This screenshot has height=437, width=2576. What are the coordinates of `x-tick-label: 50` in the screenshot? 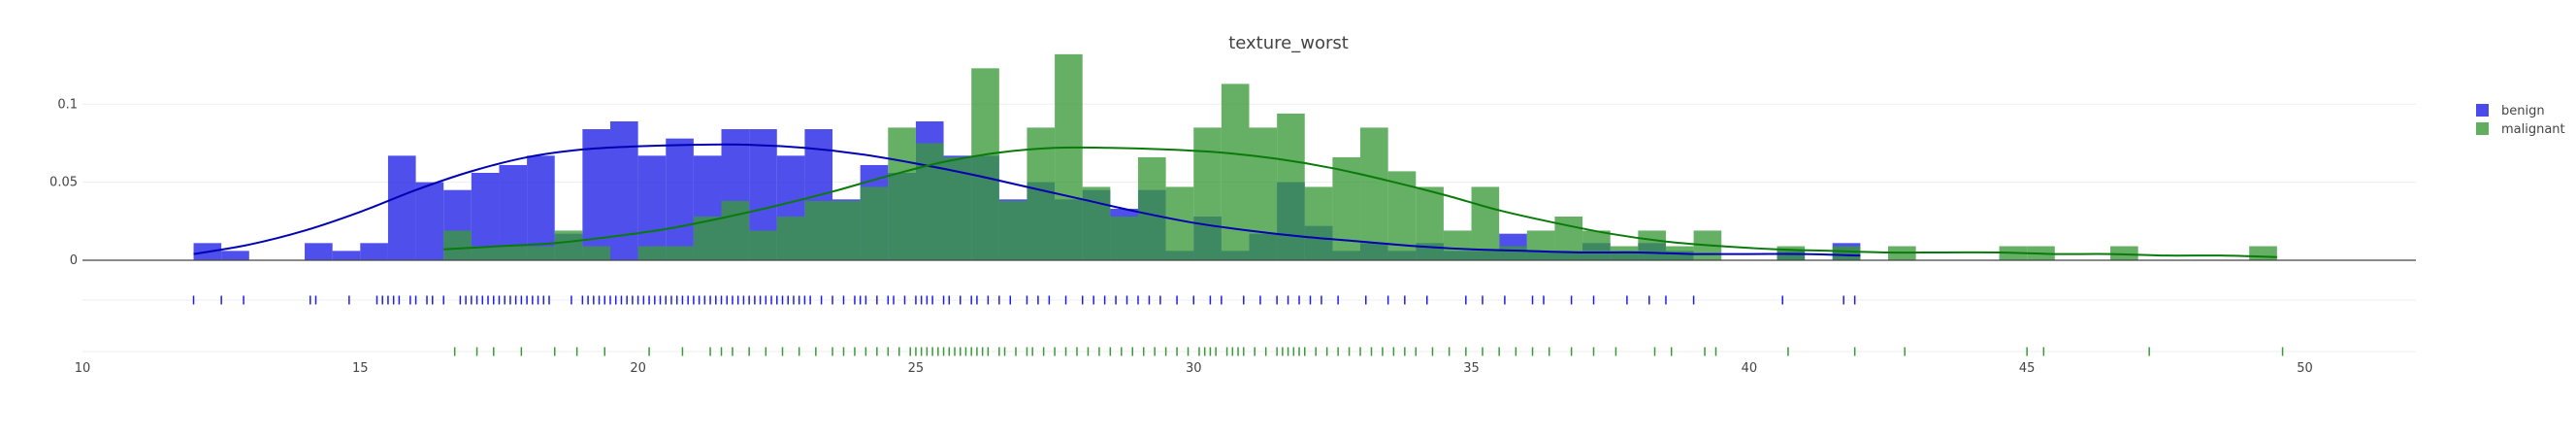 It's located at (2305, 369).